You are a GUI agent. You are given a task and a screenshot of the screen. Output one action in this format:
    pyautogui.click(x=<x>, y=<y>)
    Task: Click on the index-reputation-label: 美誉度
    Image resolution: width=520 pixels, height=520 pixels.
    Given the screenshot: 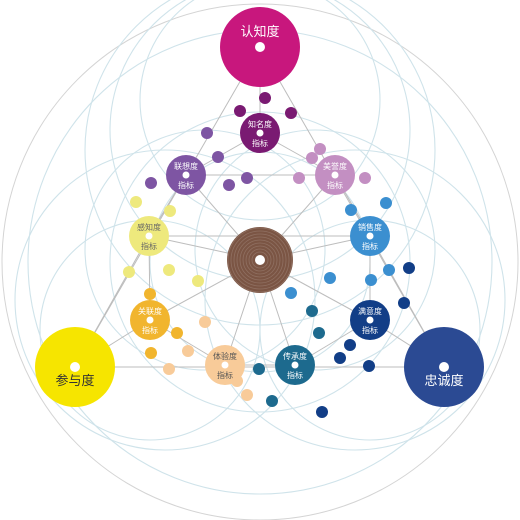 What is the action you would take?
    pyautogui.click(x=335, y=166)
    